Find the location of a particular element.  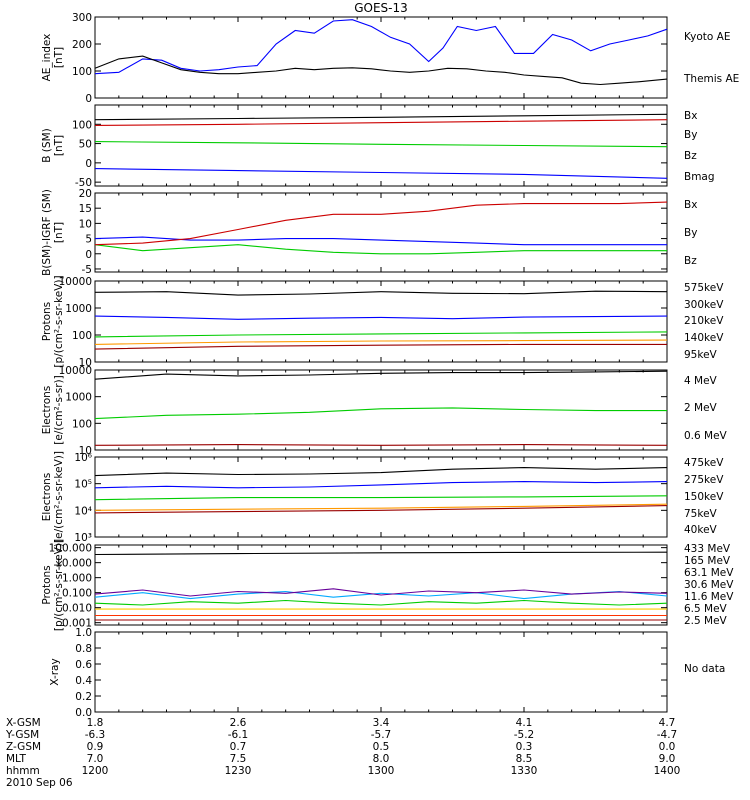

y-tick-label: 100.000 is located at coordinates (70, 549).